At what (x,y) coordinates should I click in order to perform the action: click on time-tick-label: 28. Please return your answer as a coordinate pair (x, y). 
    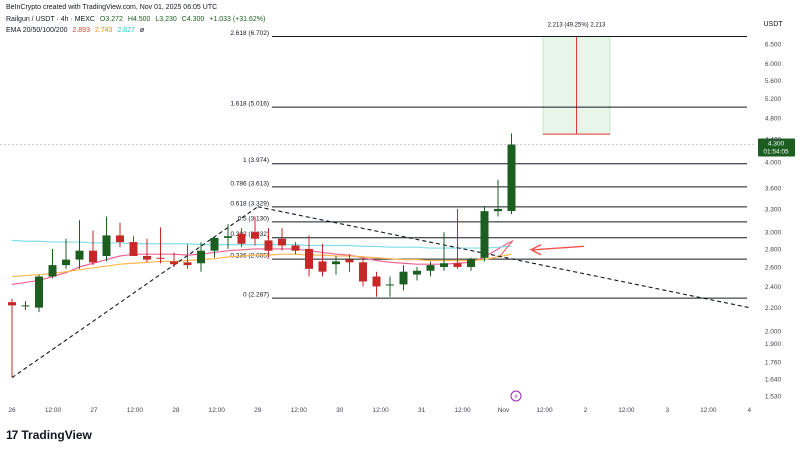
    Looking at the image, I should click on (176, 410).